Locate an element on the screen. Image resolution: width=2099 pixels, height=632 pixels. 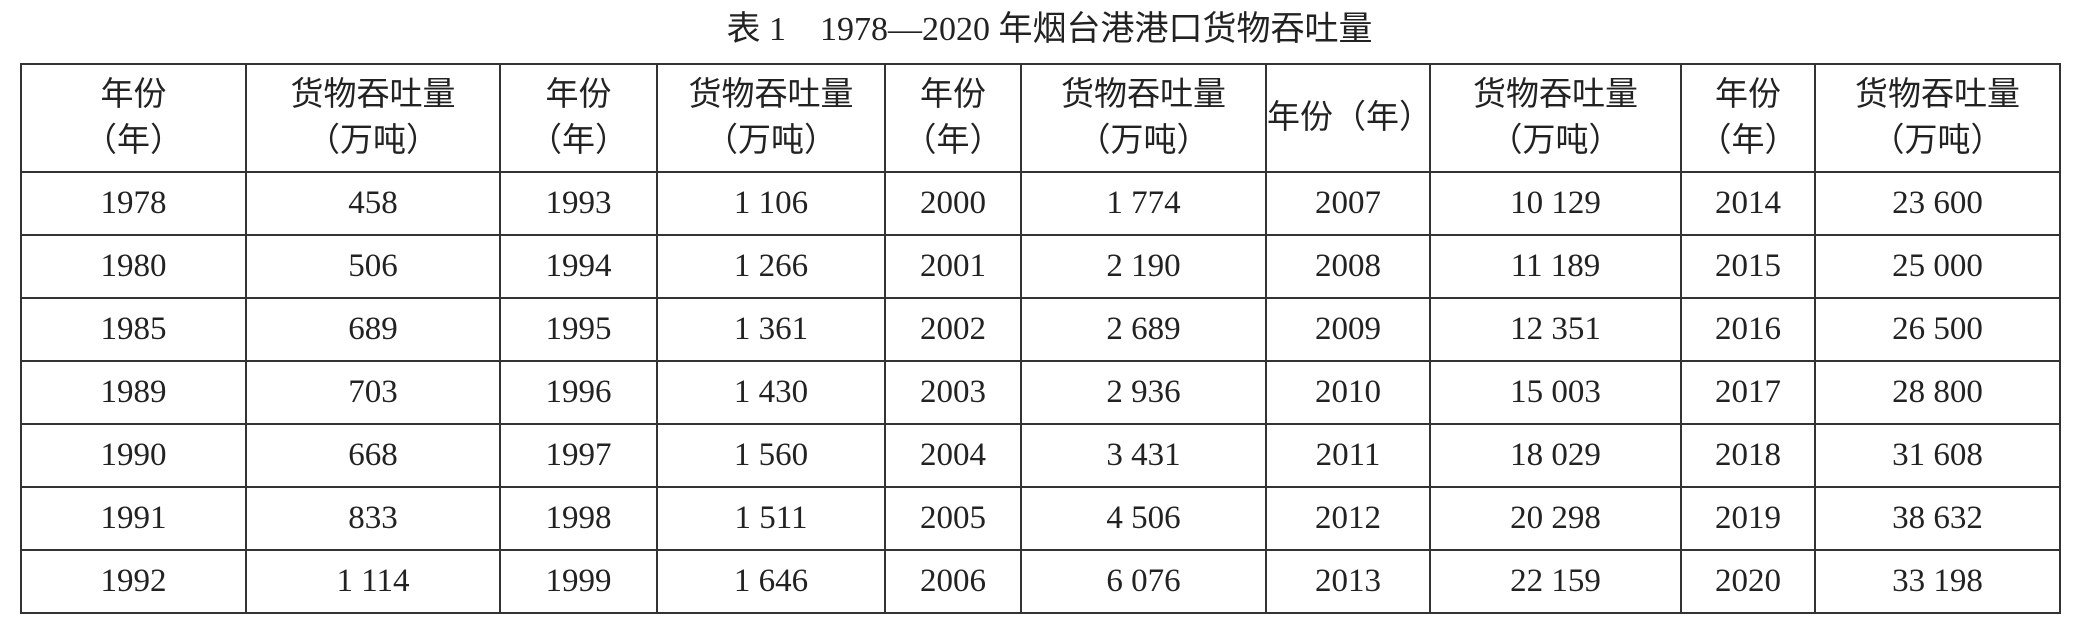
table-cell: 1 266 is located at coordinates (771, 266).